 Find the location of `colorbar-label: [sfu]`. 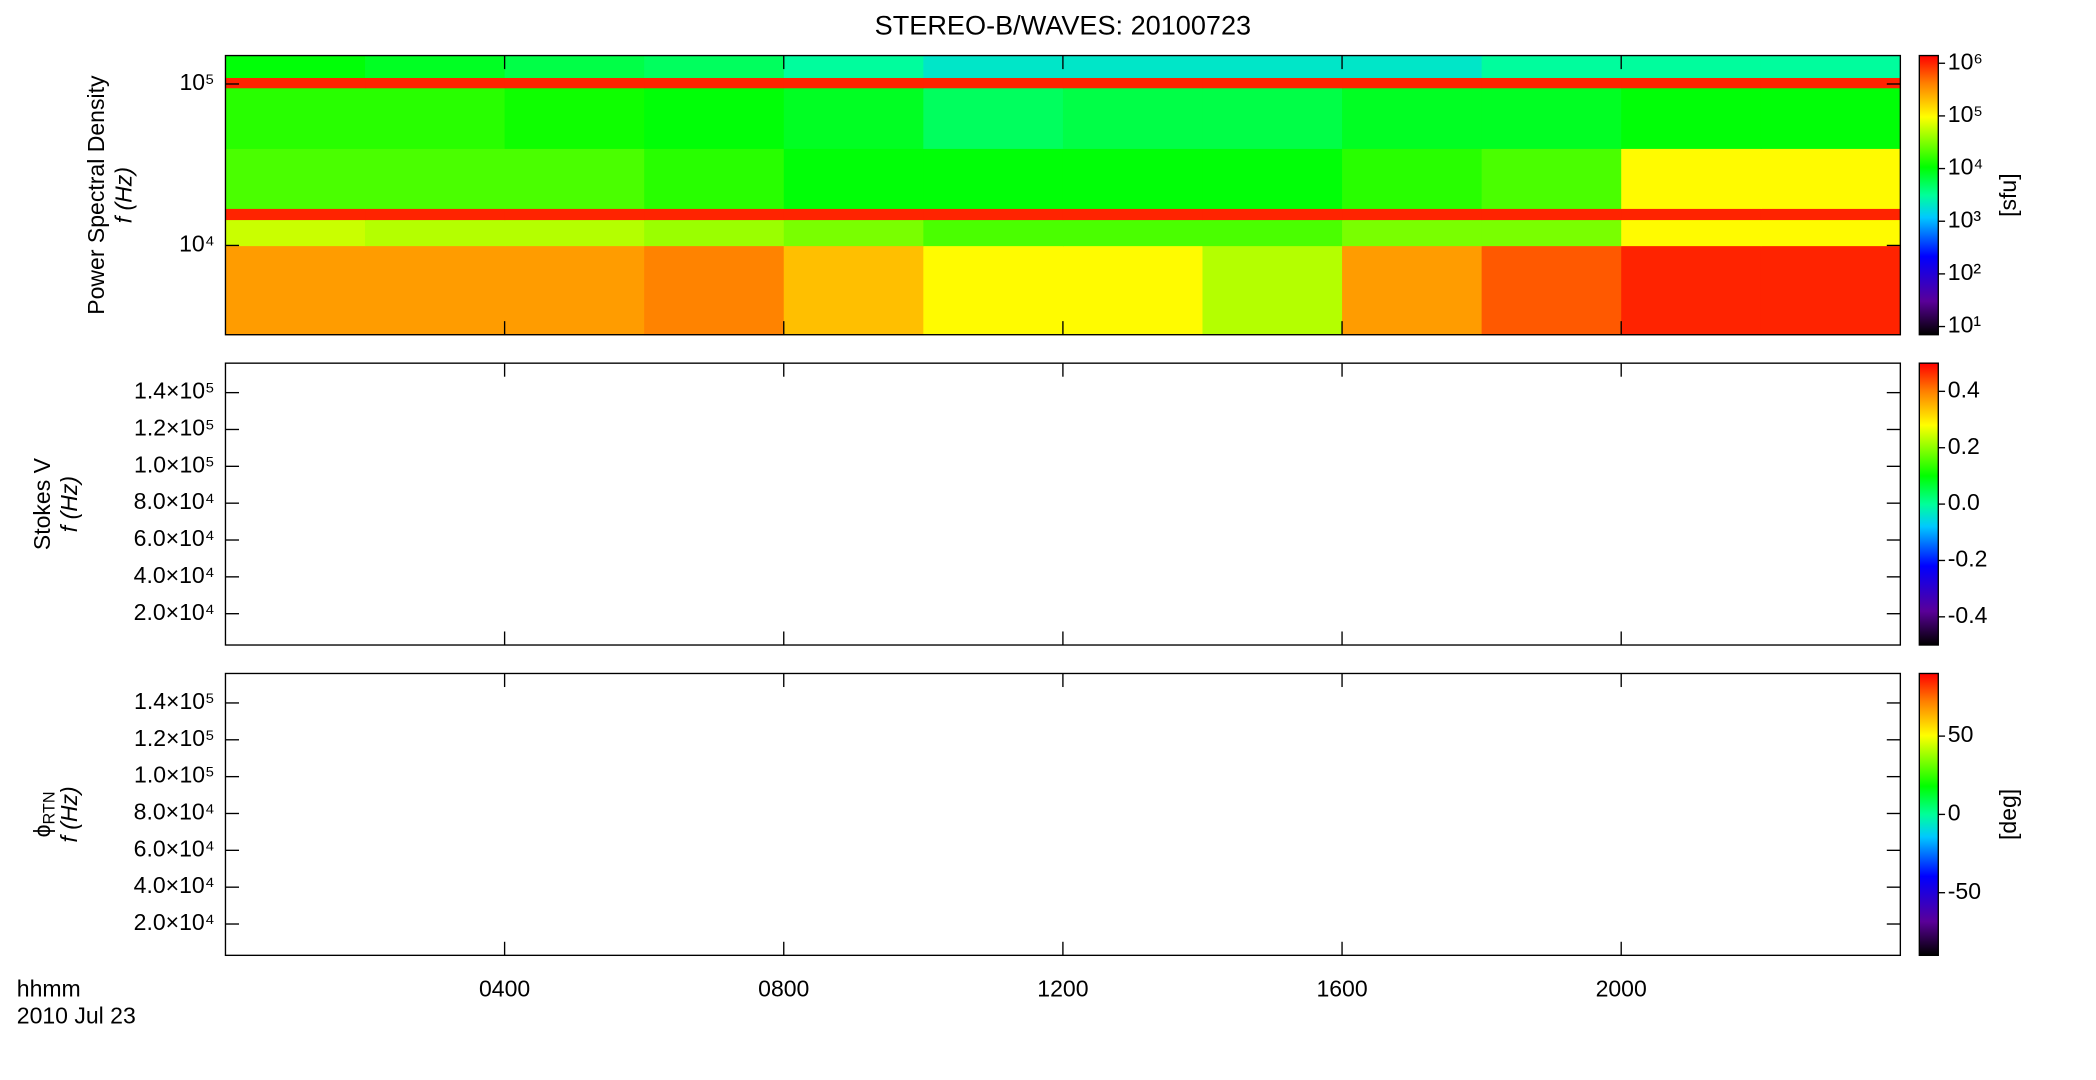

colorbar-label: [sfu] is located at coordinates (2008, 195).